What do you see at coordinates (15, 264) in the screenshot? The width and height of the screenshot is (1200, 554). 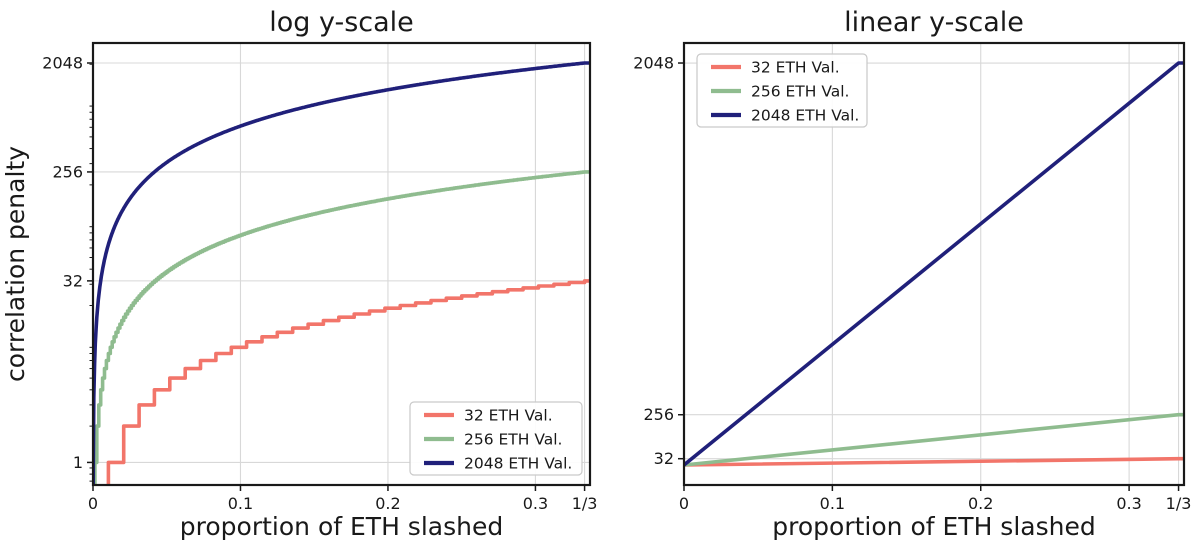 I see `y-axis-label: correlation penalty` at bounding box center [15, 264].